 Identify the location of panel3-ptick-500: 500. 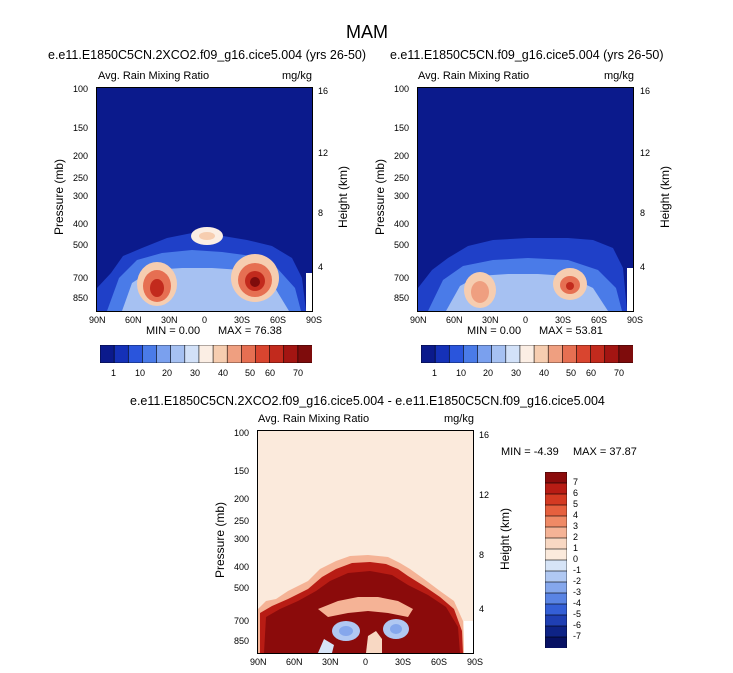
(242, 588).